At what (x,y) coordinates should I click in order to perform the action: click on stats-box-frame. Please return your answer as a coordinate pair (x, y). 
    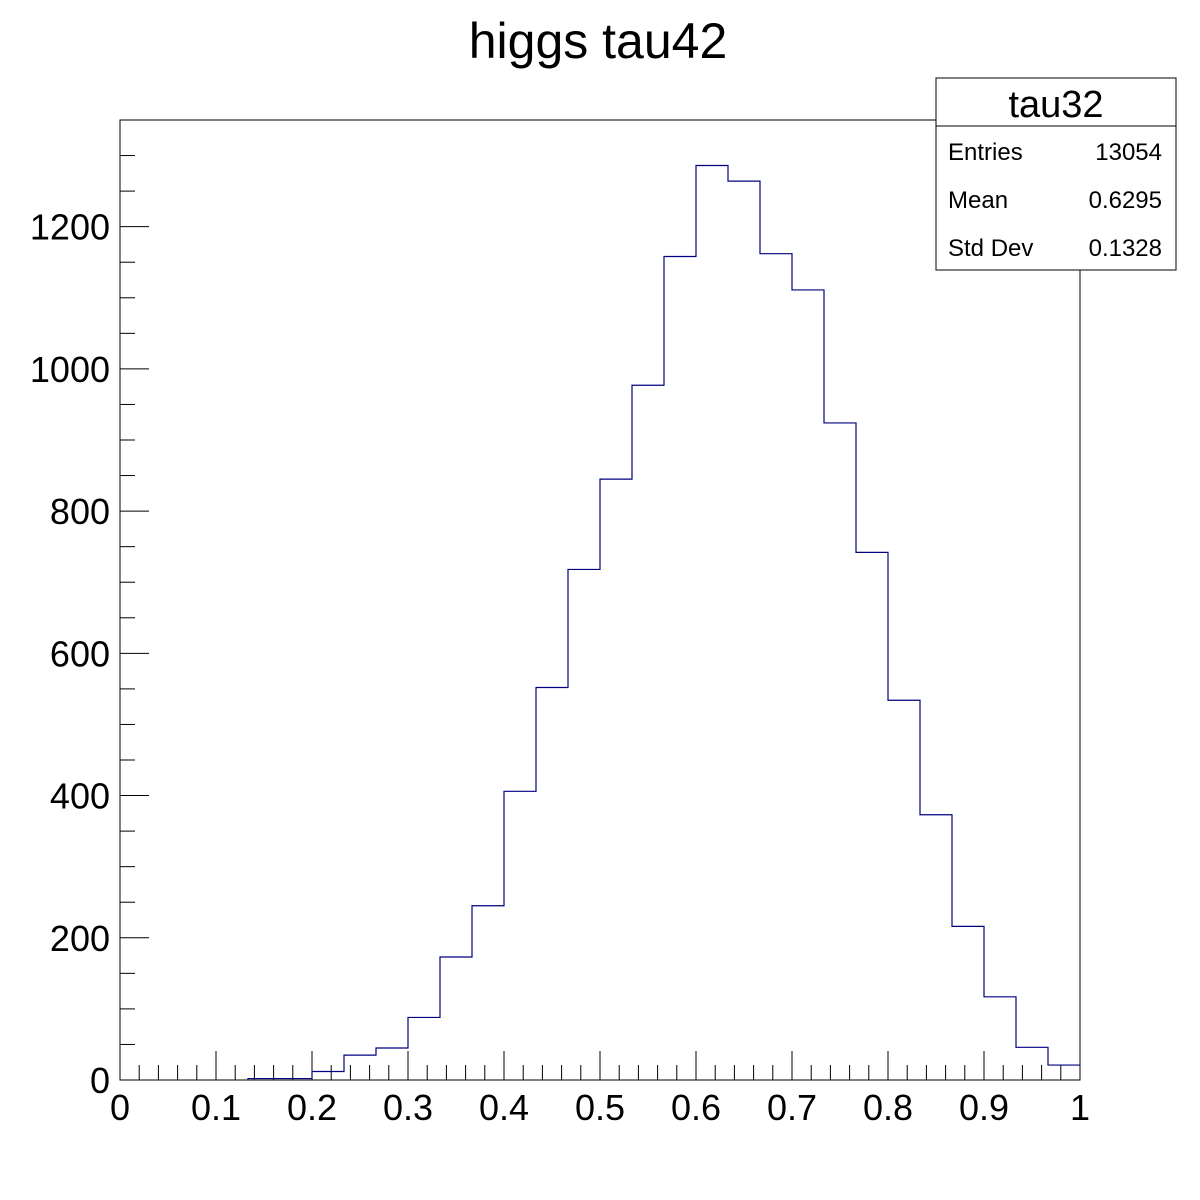
    Looking at the image, I should click on (1056, 174).